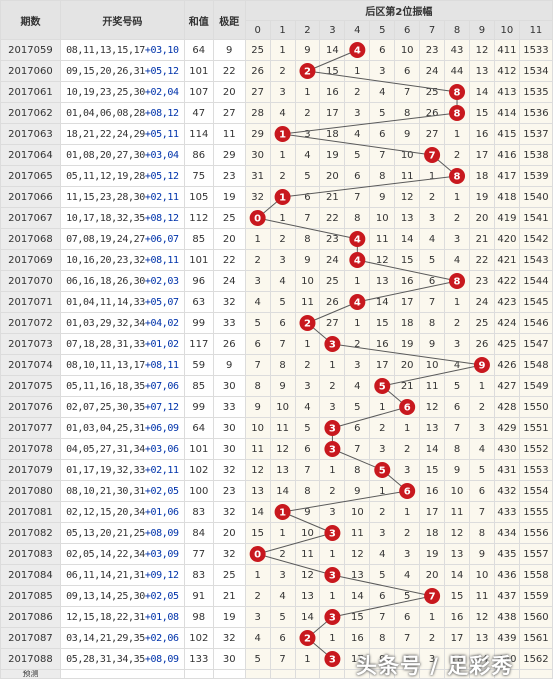 The image size is (553, 690). I want to click on front-numbers: 12,15,18,22,31, so click(105, 617).